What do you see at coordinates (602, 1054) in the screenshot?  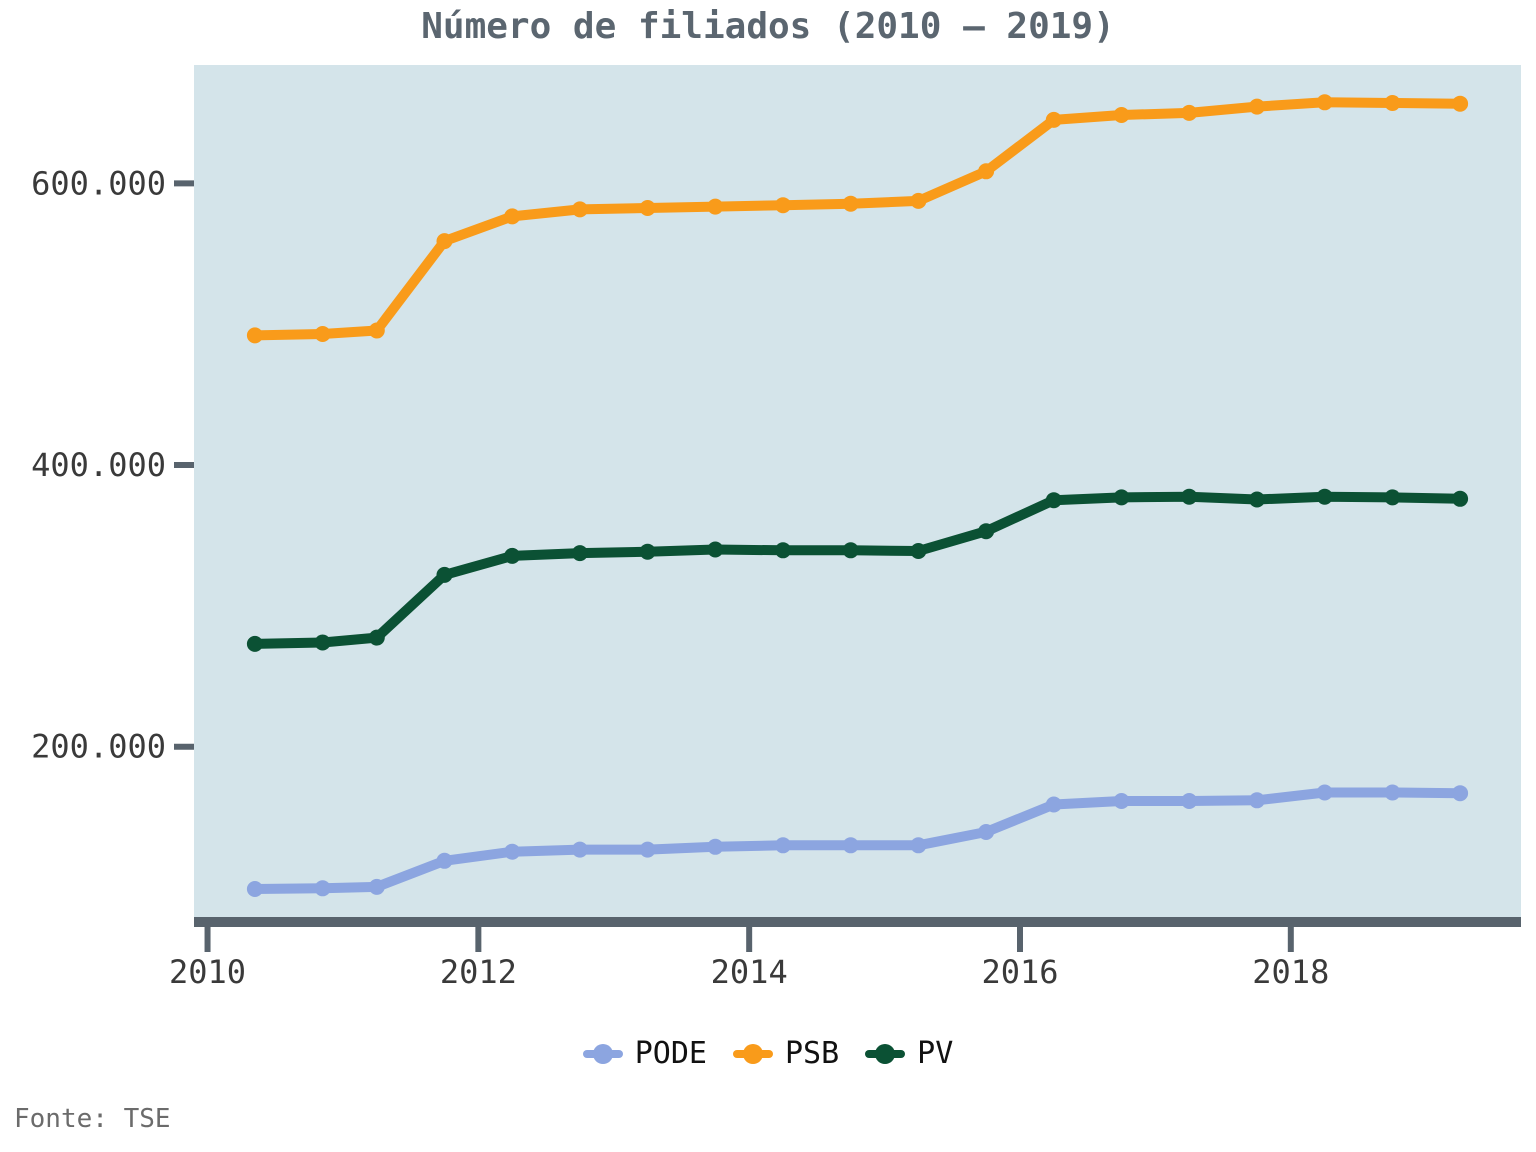 I see `legend-key-pode` at bounding box center [602, 1054].